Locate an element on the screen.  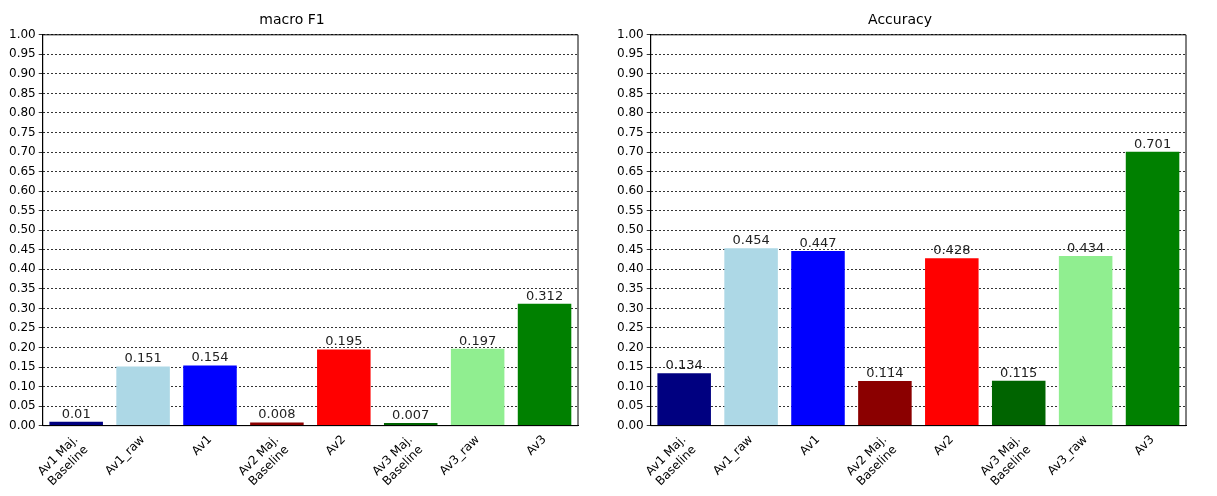
data-label: 0.312 is located at coordinates (544, 295).